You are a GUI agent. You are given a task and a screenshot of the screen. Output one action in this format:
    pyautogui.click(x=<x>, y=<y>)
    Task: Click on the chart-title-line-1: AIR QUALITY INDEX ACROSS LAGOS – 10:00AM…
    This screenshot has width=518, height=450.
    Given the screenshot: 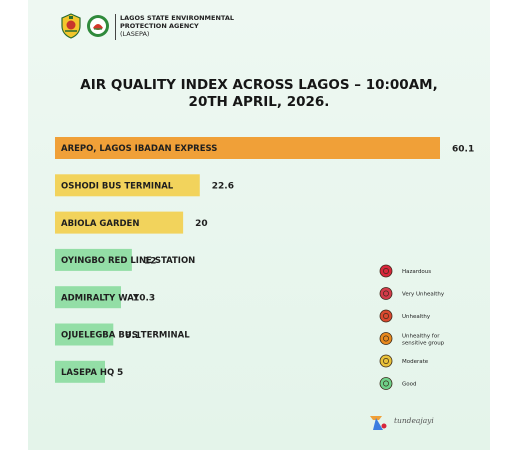 What is the action you would take?
    pyautogui.click(x=259, y=85)
    